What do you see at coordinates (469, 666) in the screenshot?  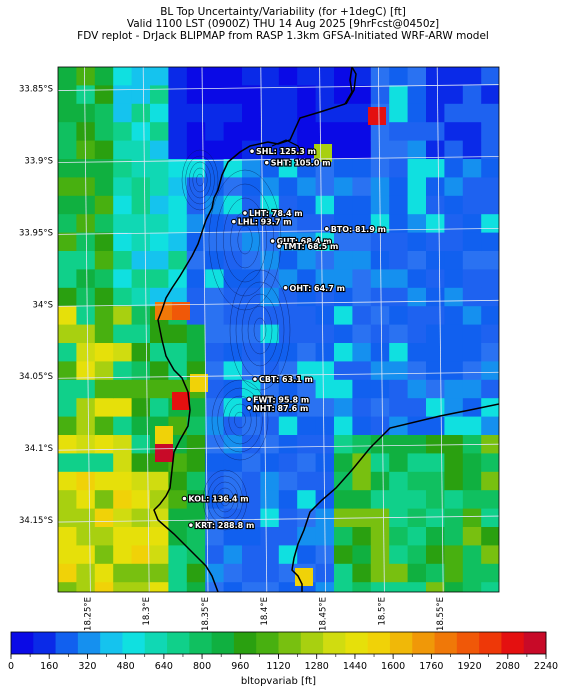 I see `colorbar-tick-label: 1920` at bounding box center [469, 666].